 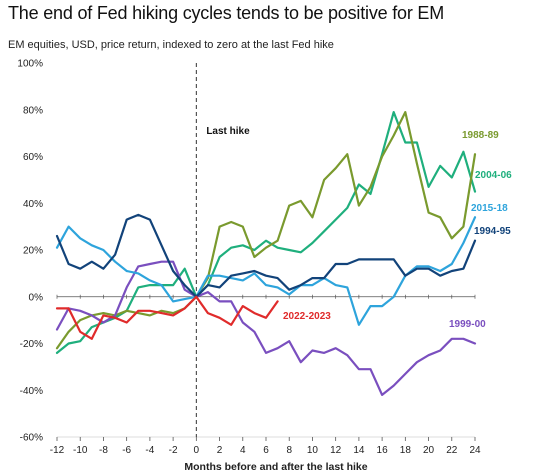 What do you see at coordinates (80, 450) in the screenshot?
I see `x-tick-label: -10` at bounding box center [80, 450].